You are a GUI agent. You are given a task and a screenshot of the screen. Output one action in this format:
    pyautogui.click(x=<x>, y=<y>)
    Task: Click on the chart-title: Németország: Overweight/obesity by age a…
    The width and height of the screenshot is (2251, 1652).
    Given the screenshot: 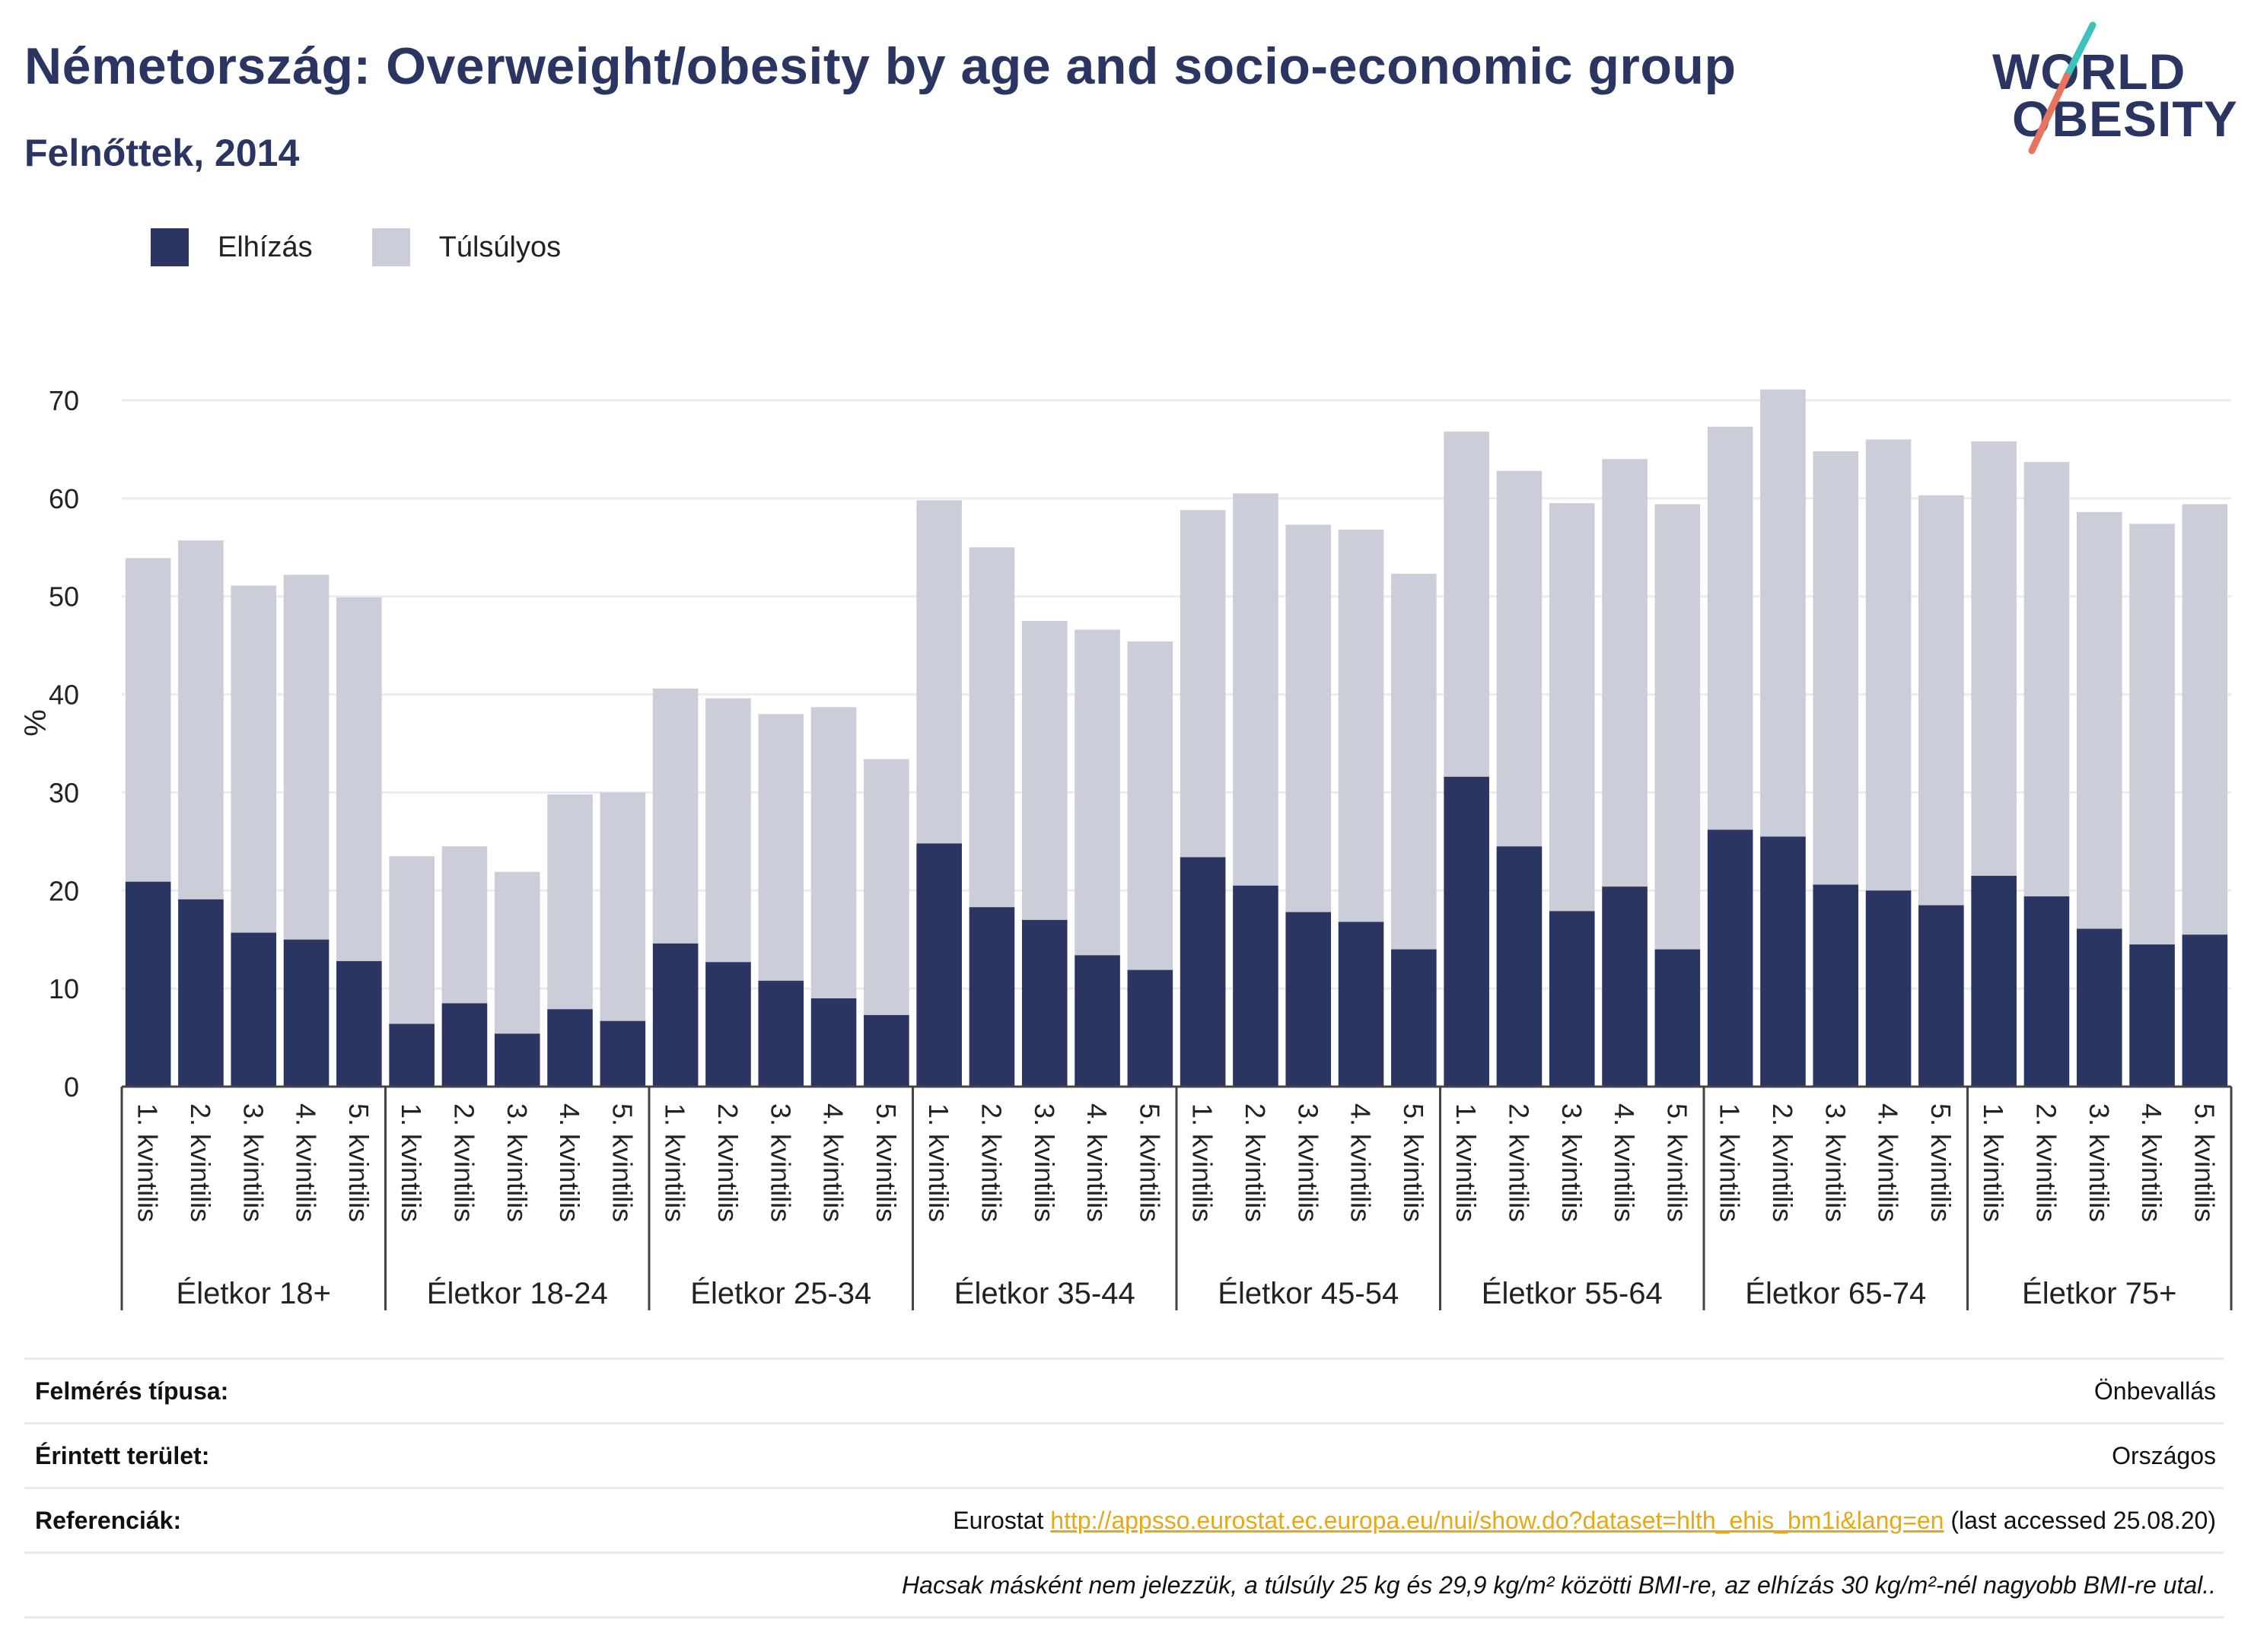 What is the action you would take?
    pyautogui.click(x=880, y=66)
    